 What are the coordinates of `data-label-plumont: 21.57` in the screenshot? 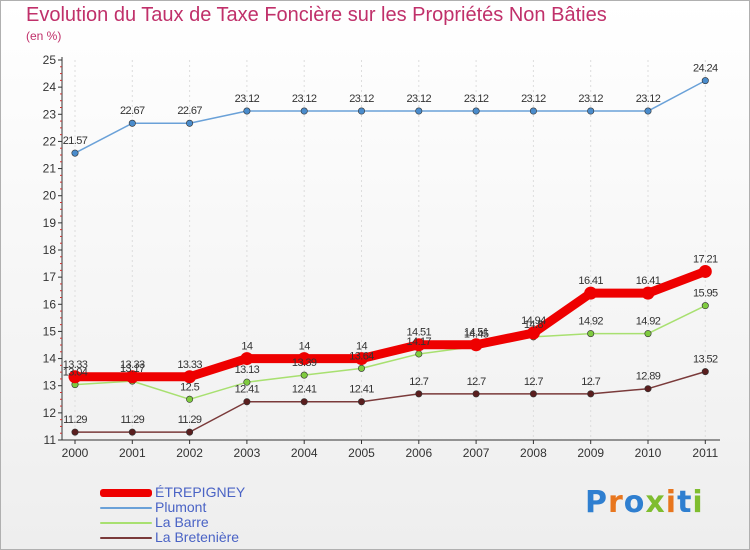 It's located at (75, 141).